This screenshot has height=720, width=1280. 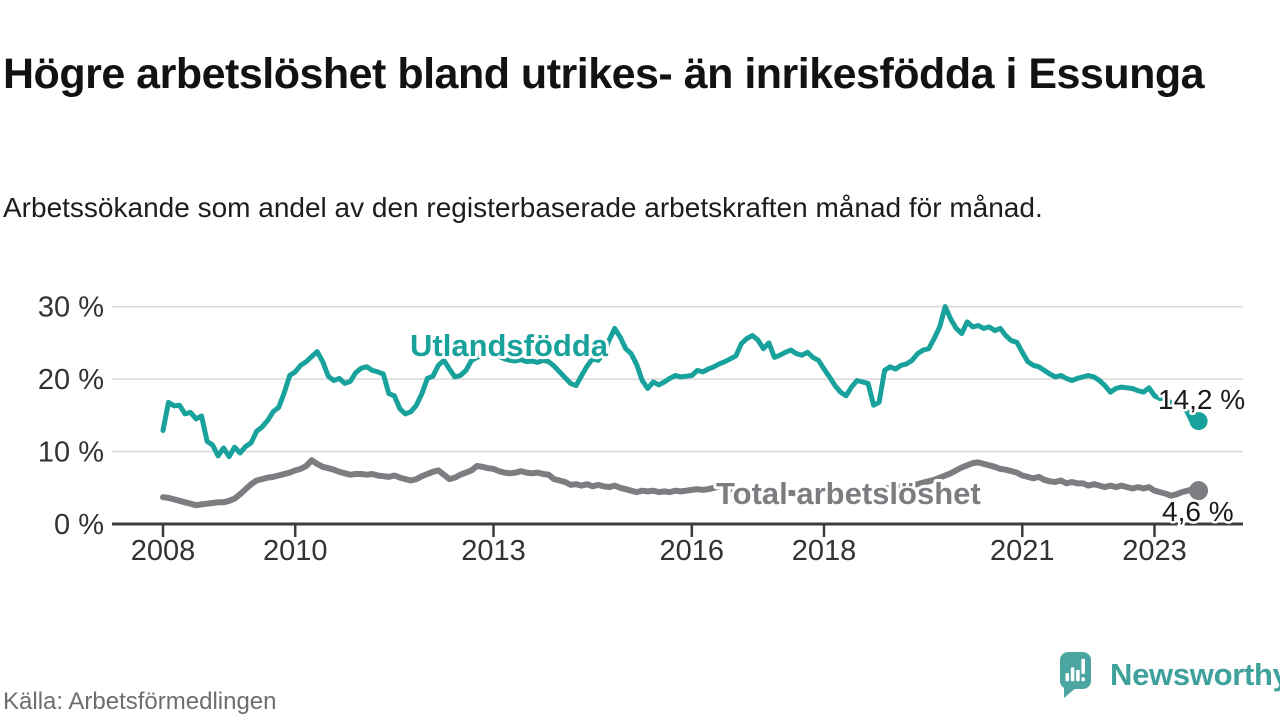 What do you see at coordinates (1199, 491) in the screenshot?
I see `end-dot-total` at bounding box center [1199, 491].